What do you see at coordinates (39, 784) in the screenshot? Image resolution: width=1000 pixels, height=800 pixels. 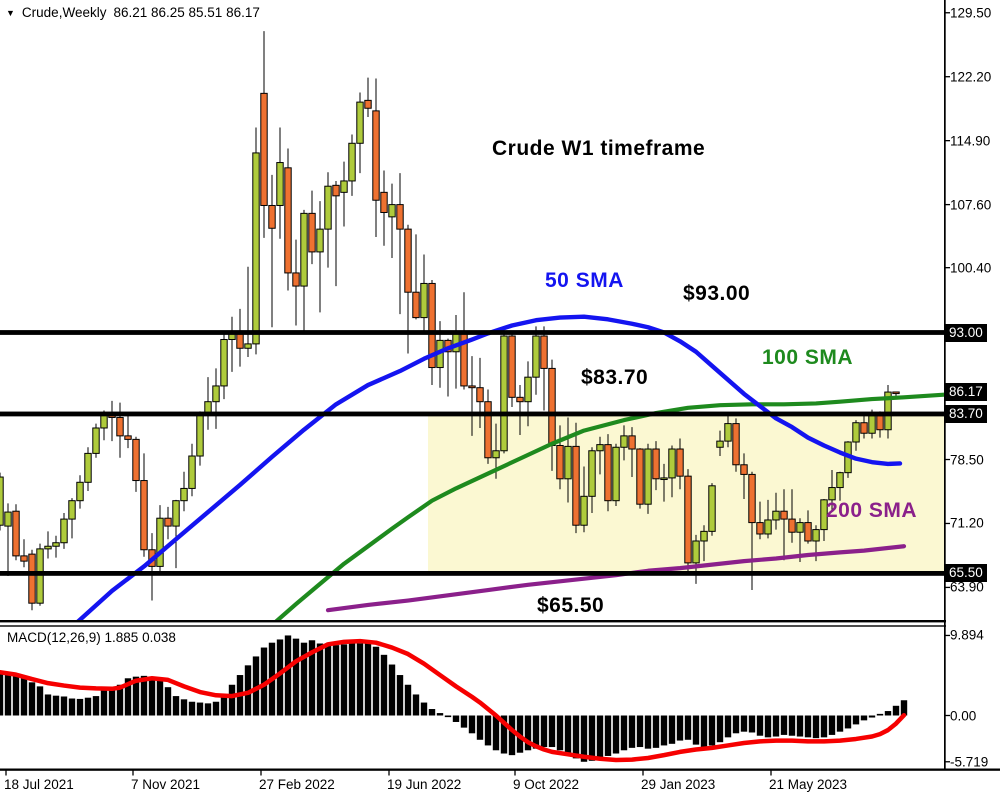 I see `date-axis-label: 18 Jul 2021` at bounding box center [39, 784].